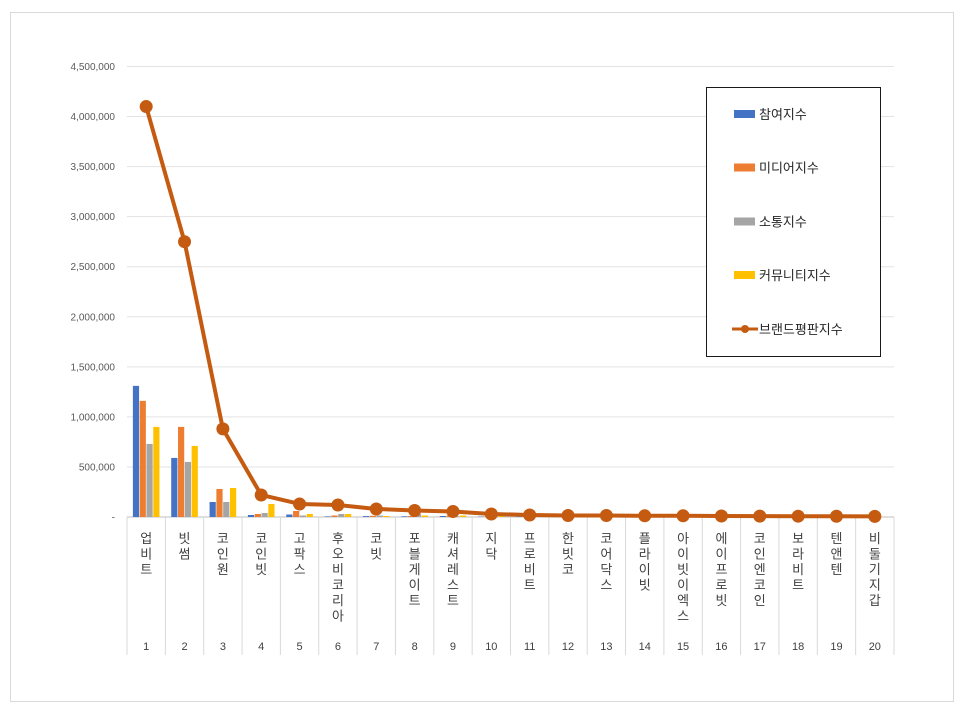 This screenshot has height=714, width=966. Describe the element at coordinates (93, 417) in the screenshot. I see `y-tick-label: 1,000,000` at that location.